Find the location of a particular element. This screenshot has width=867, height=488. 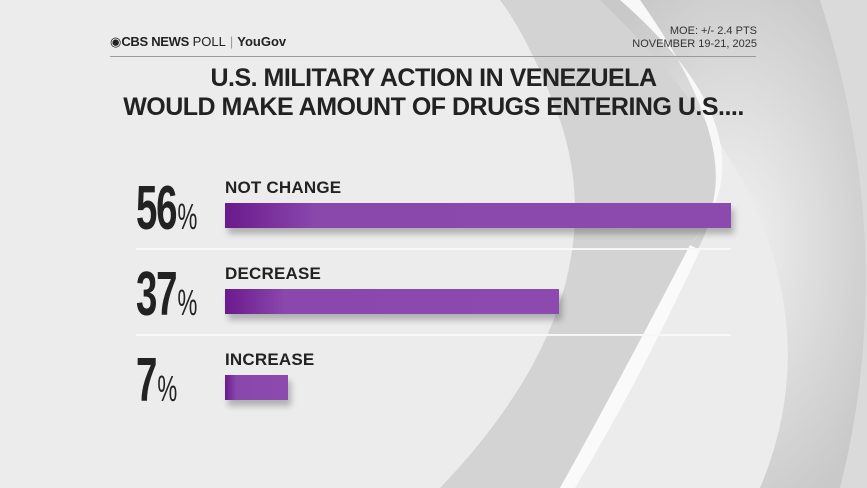

poll-meta: MOE: +/- 2.4 PTS NOVEMBER 19-21, 2025 is located at coordinates (694, 38).